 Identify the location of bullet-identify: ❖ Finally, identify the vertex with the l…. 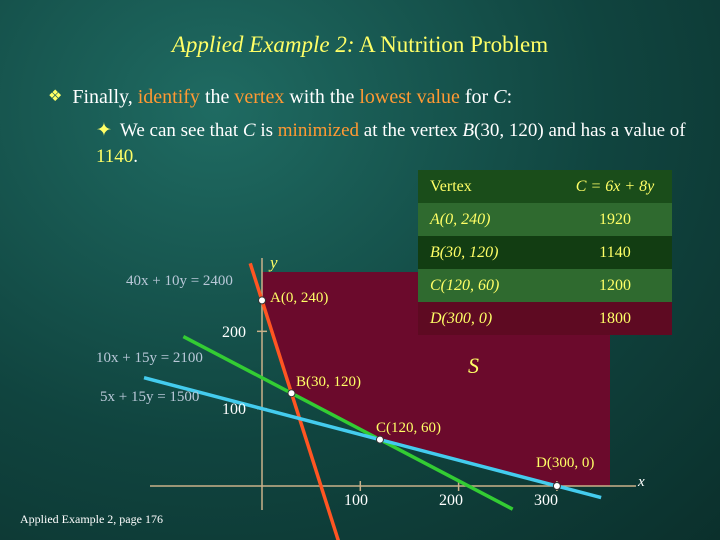
(280, 97).